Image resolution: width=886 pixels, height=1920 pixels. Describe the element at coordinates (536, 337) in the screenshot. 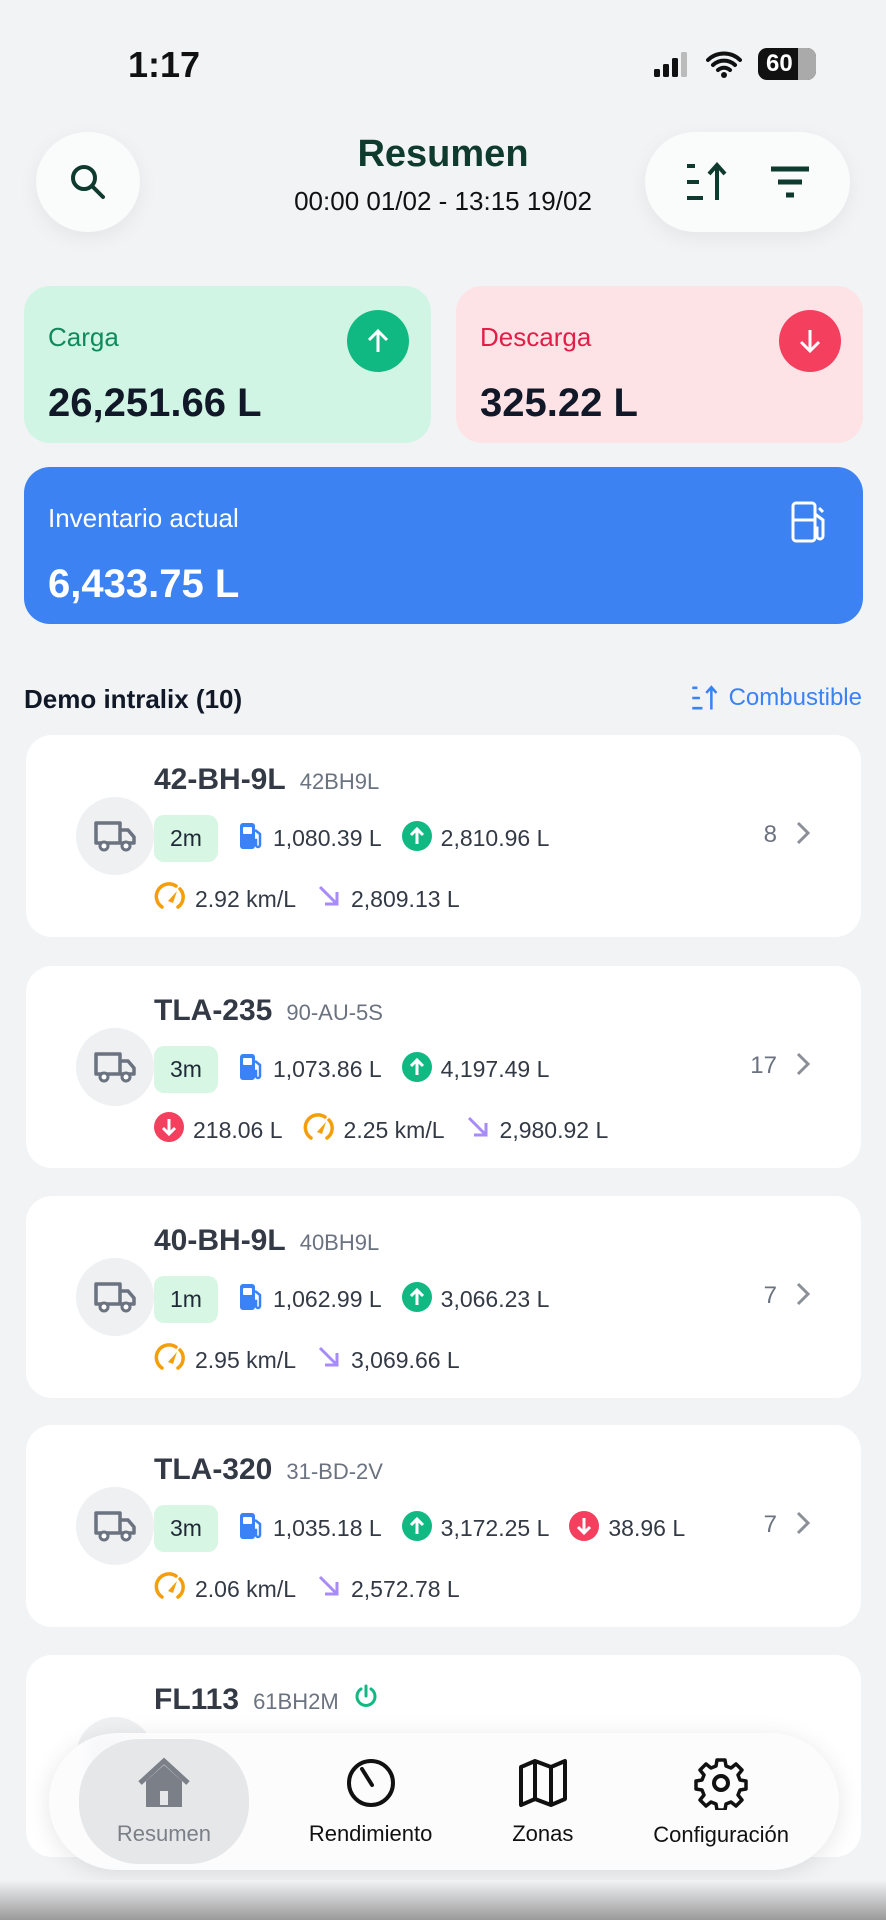

I see `descarga-label: Descarga` at that location.